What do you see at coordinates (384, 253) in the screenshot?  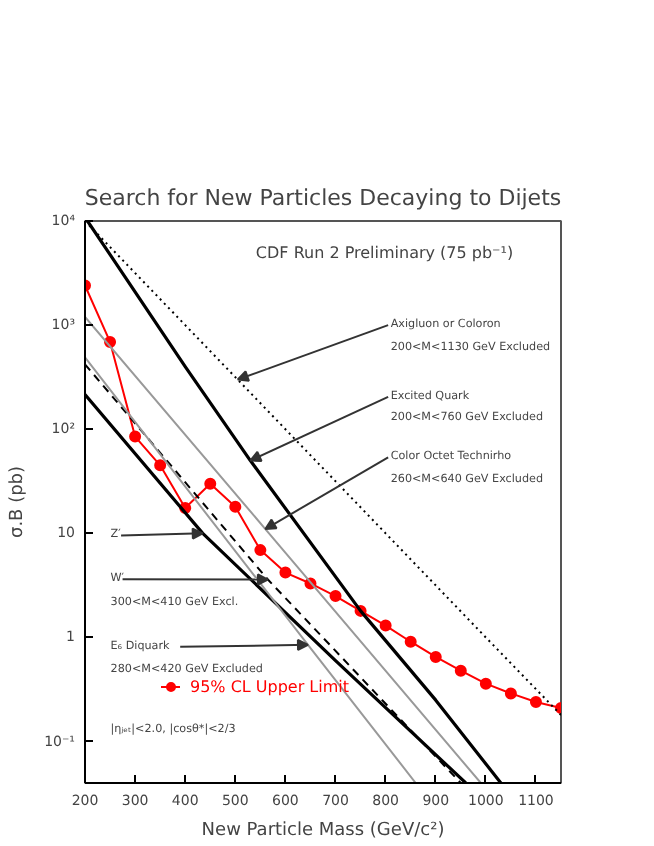 I see `annotation: CDF Run 2 Preliminary (75 pb⁻¹)` at bounding box center [384, 253].